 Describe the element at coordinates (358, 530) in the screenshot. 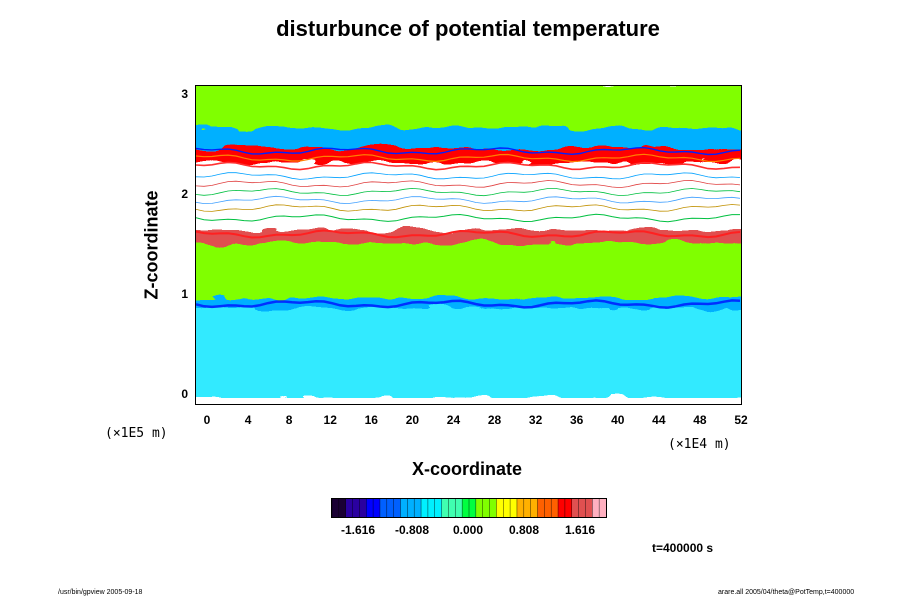

I see `colorbar-tick-label: -1.616` at that location.